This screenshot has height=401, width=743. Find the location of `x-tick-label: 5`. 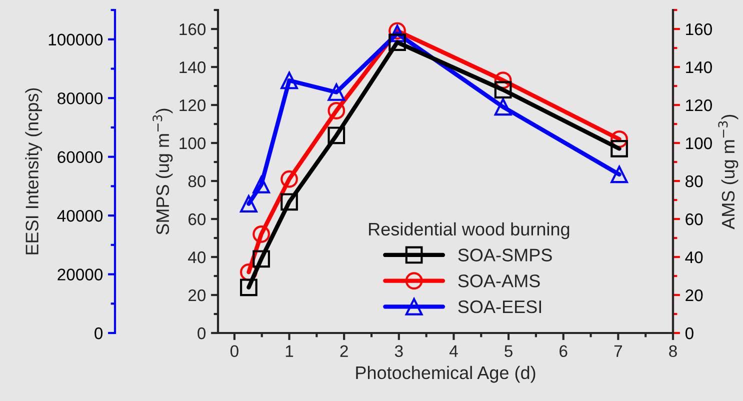

x-tick-label: 5 is located at coordinates (508, 351).